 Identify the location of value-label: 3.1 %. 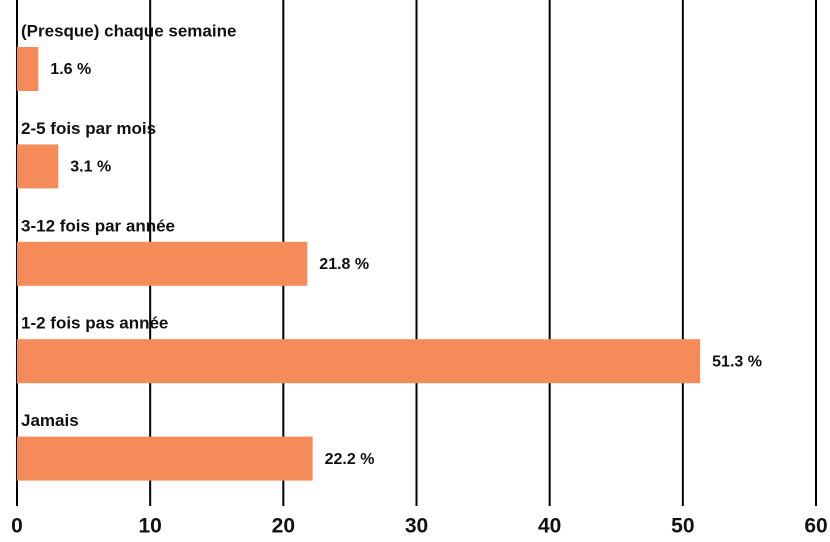
(90, 167).